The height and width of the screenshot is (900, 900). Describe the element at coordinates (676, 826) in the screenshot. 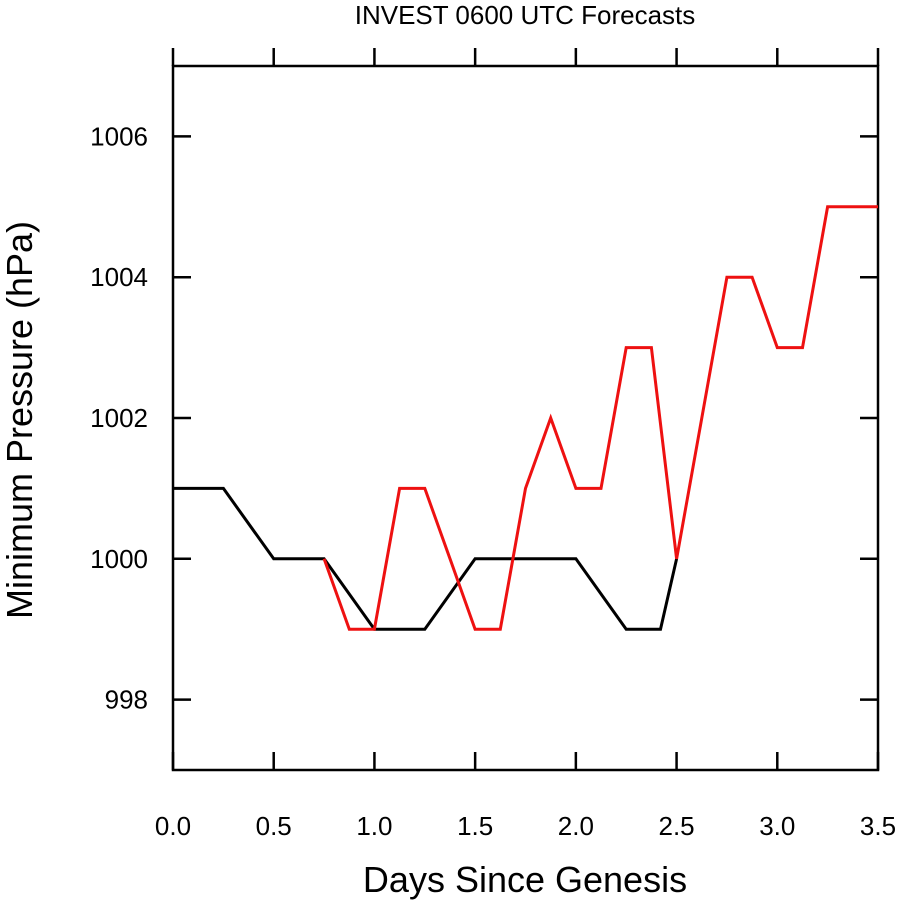

I see `x-tick-label: 2.5` at that location.